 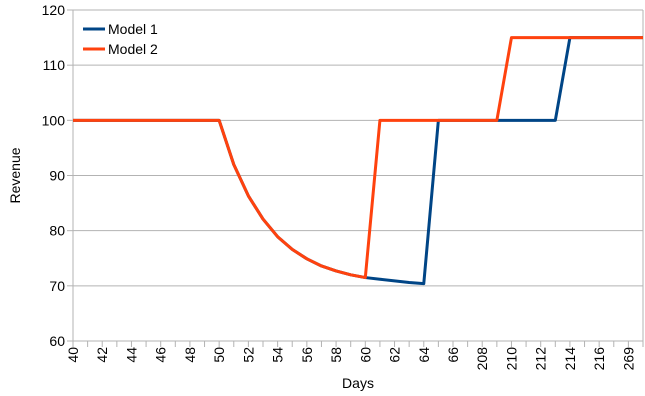 I want to click on y-tick-label-90: 90, so click(x=57, y=176).